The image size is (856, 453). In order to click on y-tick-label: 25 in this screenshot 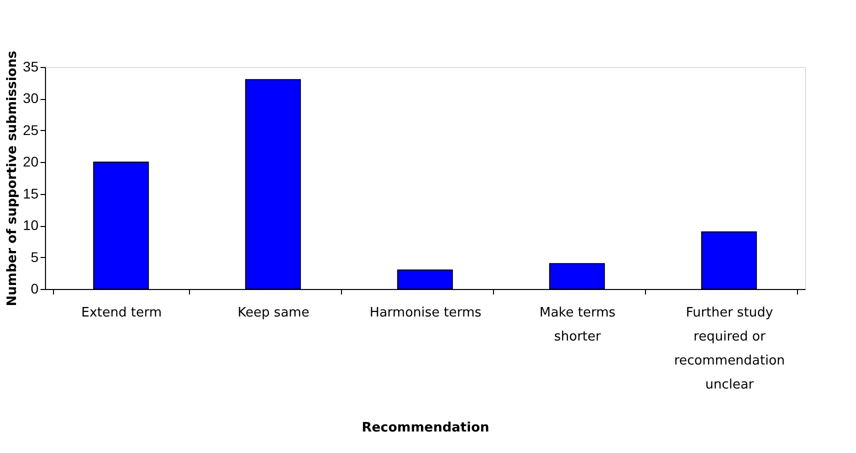, I will do `click(30, 130)`.